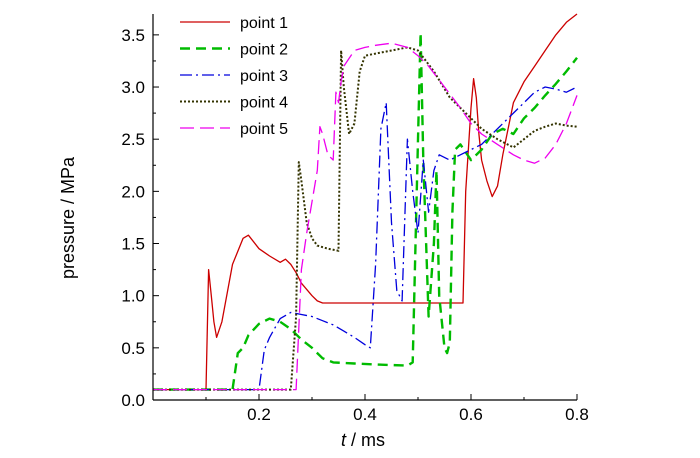 This screenshot has height=458, width=700. What do you see at coordinates (365, 414) in the screenshot?
I see `x-tick-label: 0.4` at bounding box center [365, 414].